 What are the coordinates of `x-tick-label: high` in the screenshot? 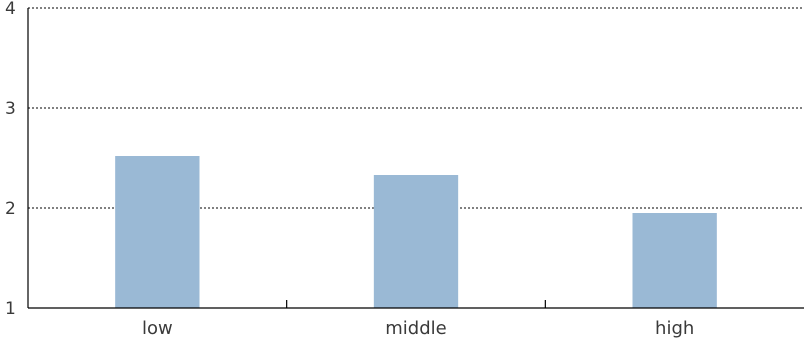 It's located at (674, 328).